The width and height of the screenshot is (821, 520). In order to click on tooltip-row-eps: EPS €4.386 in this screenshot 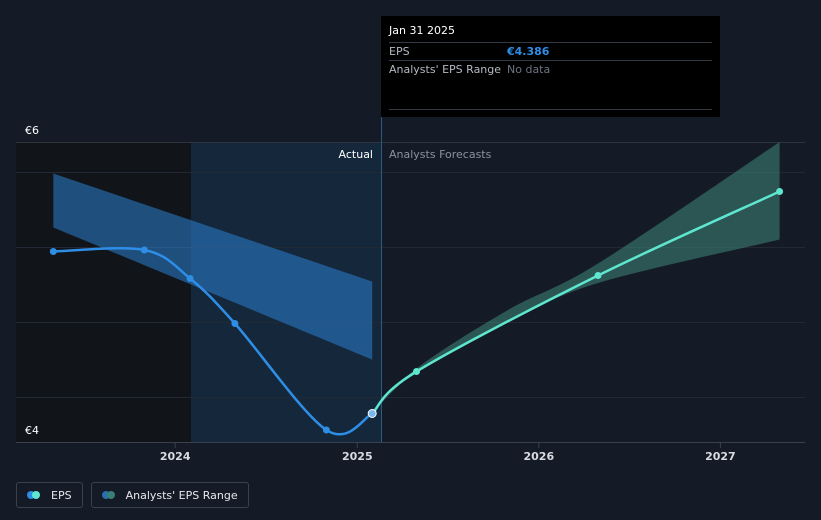, I will do `click(550, 51)`.